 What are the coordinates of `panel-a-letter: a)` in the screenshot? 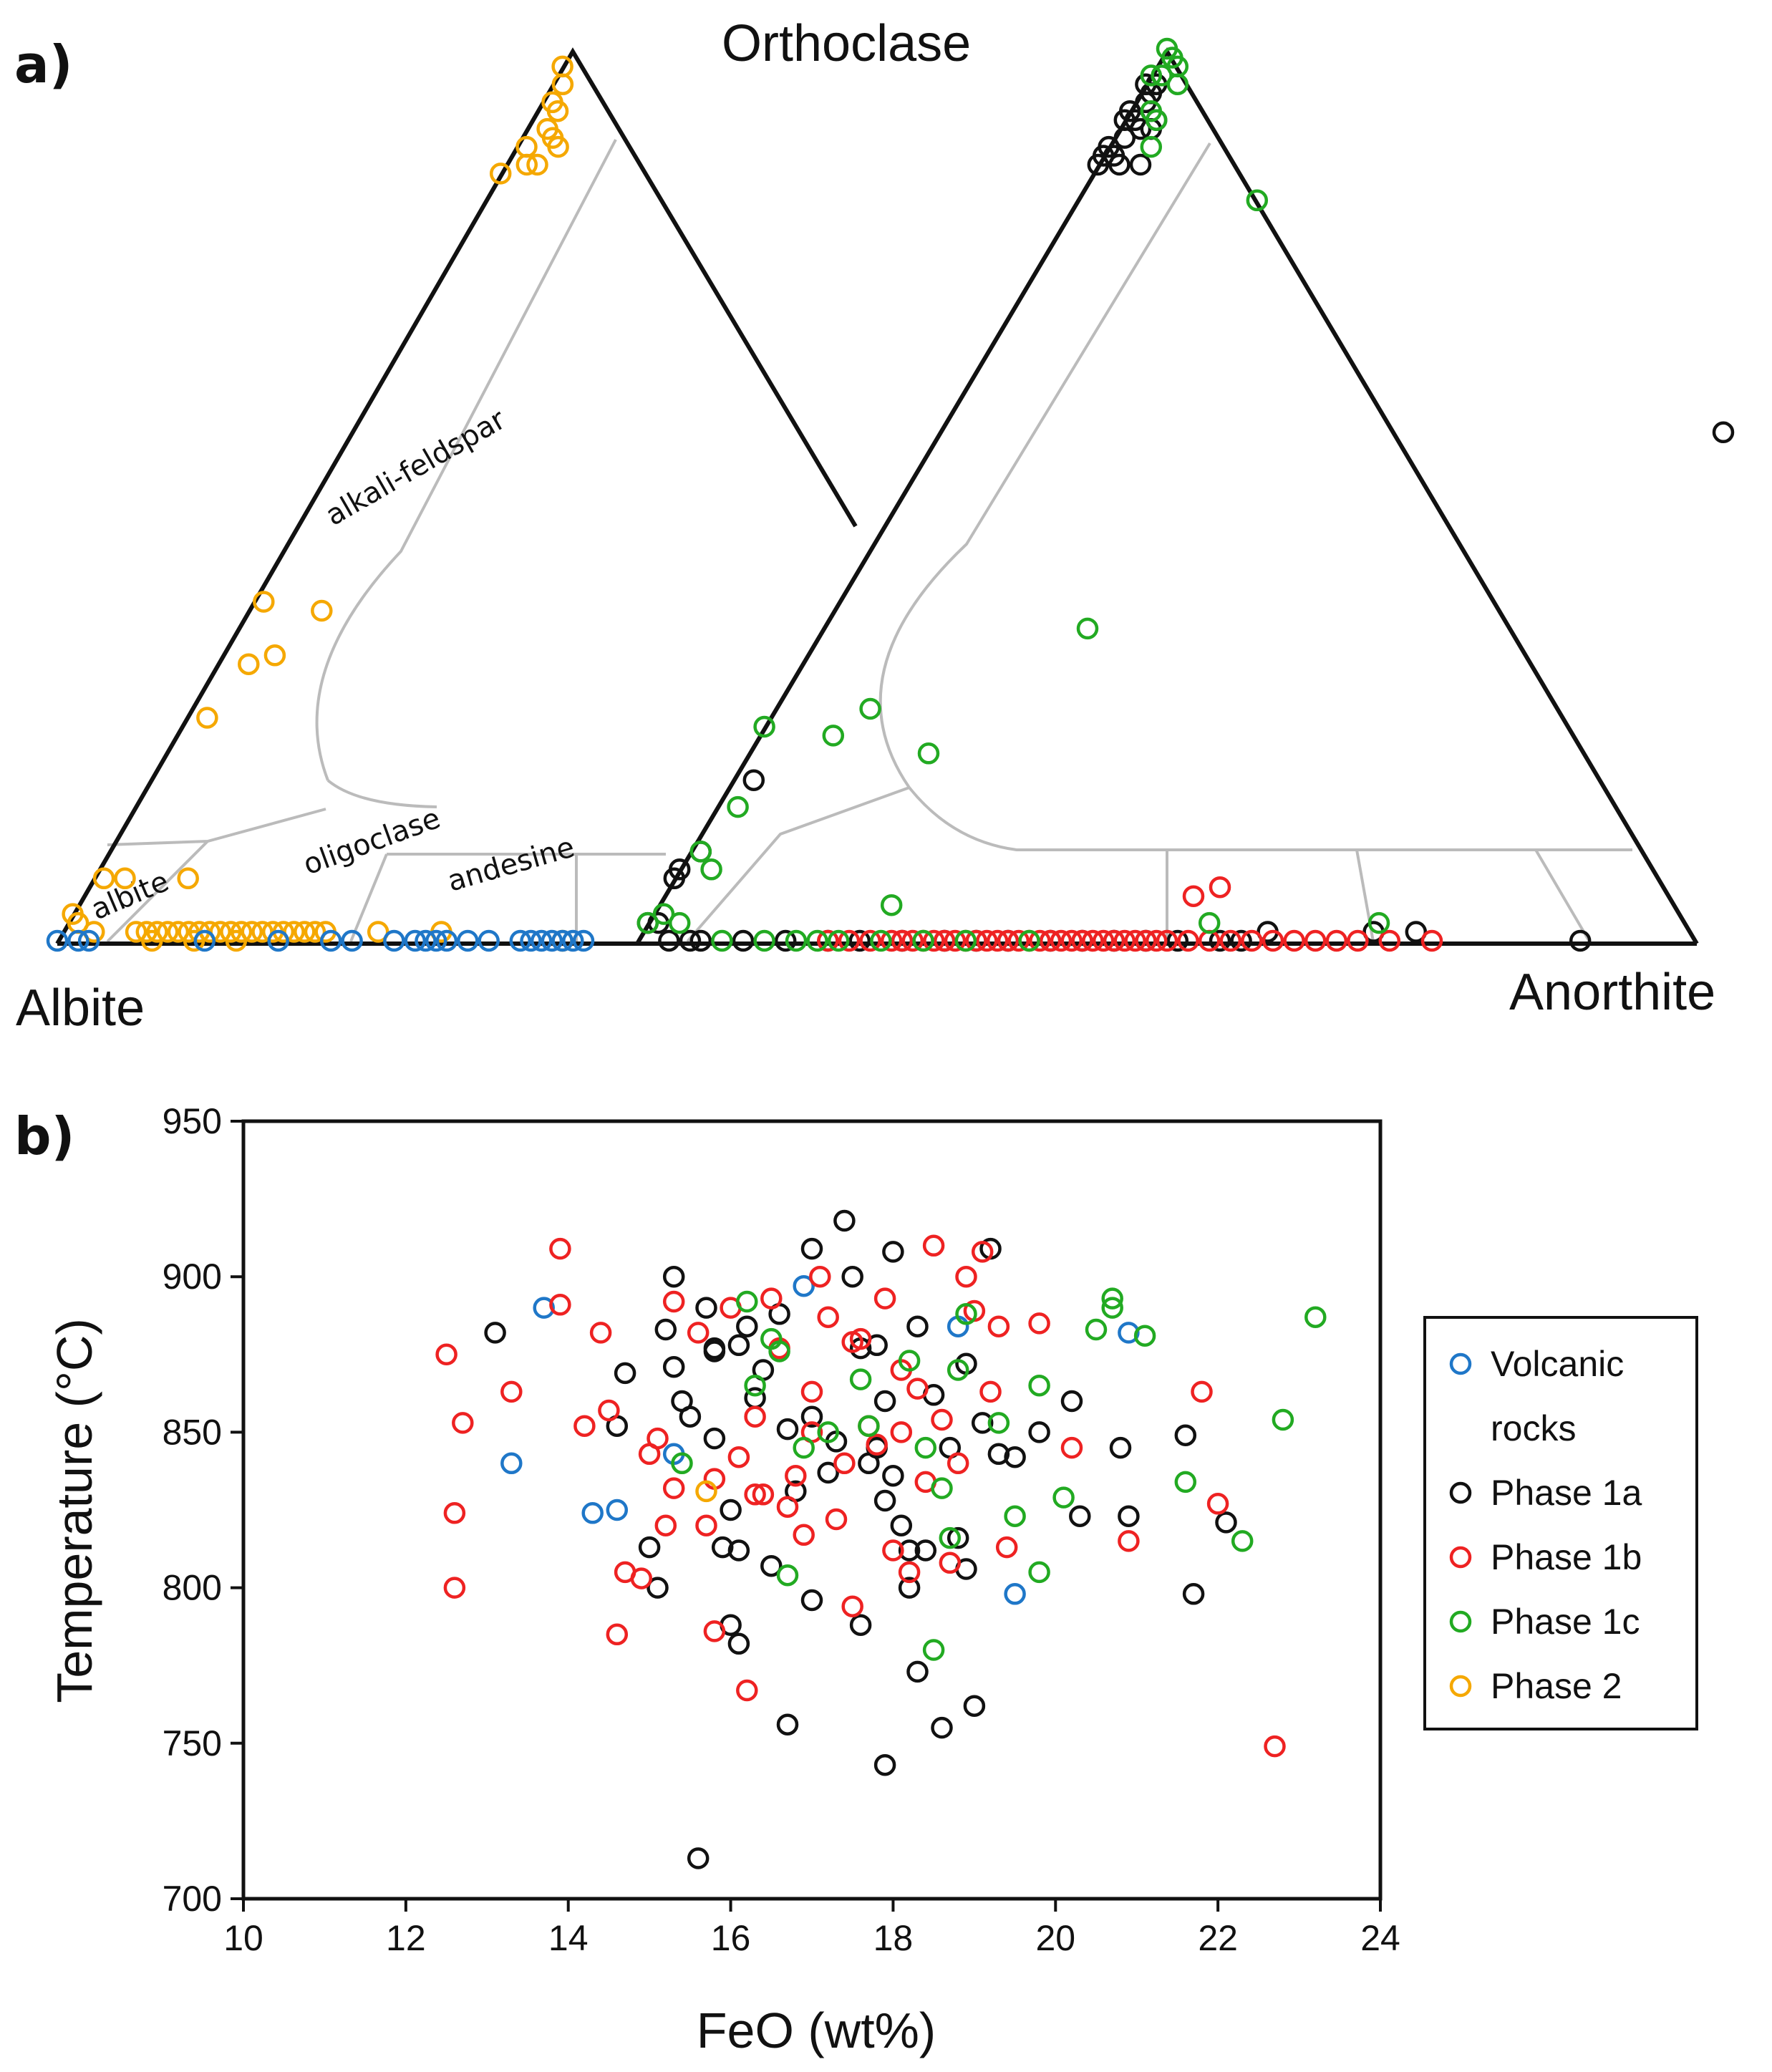 It's located at (43, 64).